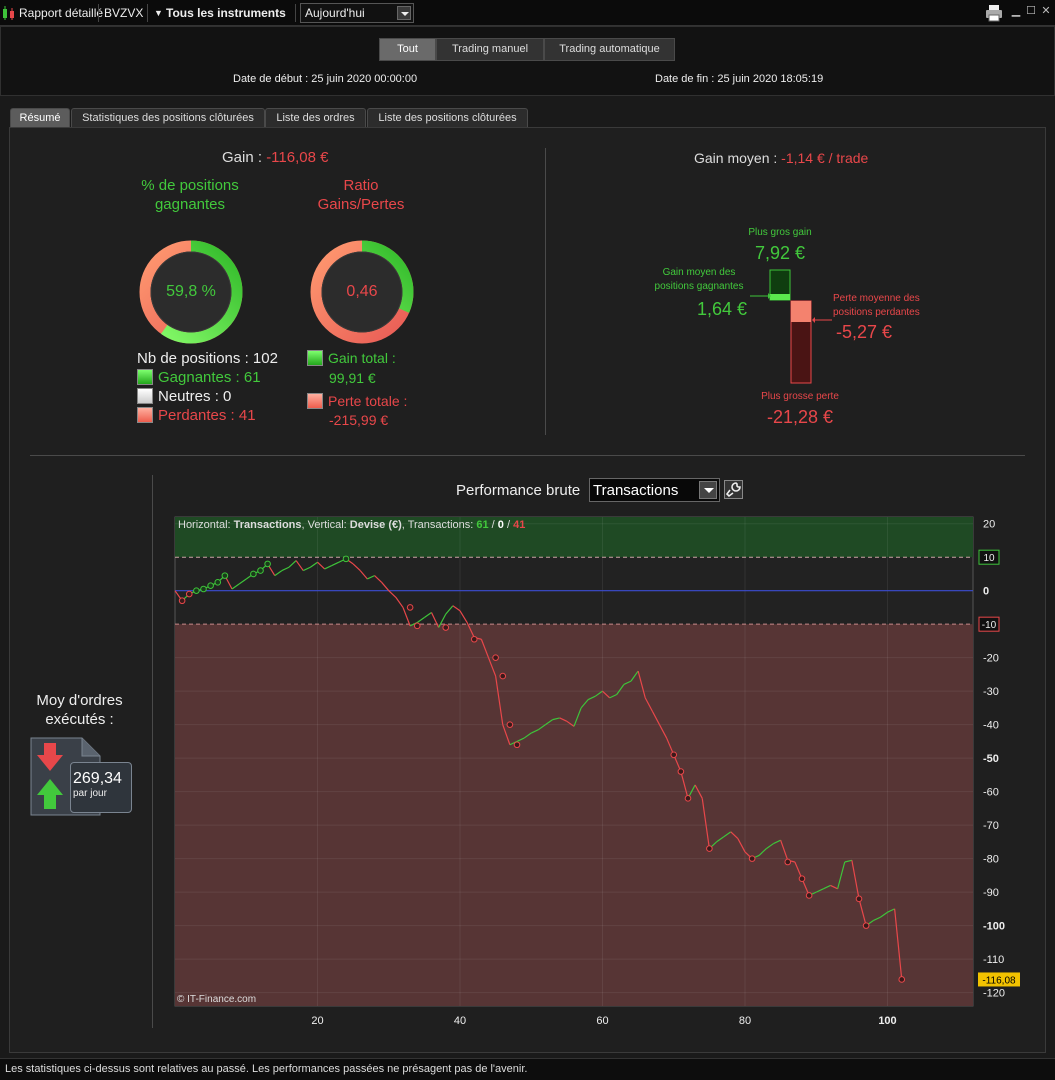 Image resolution: width=1055 pixels, height=1080 pixels. I want to click on detailed-report-button: Rapport détaillé, so click(61, 13).